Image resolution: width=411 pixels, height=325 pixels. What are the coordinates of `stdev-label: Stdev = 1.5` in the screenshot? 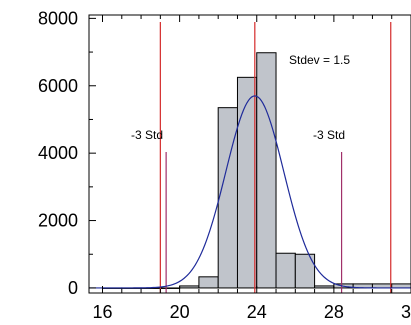 It's located at (319, 60).